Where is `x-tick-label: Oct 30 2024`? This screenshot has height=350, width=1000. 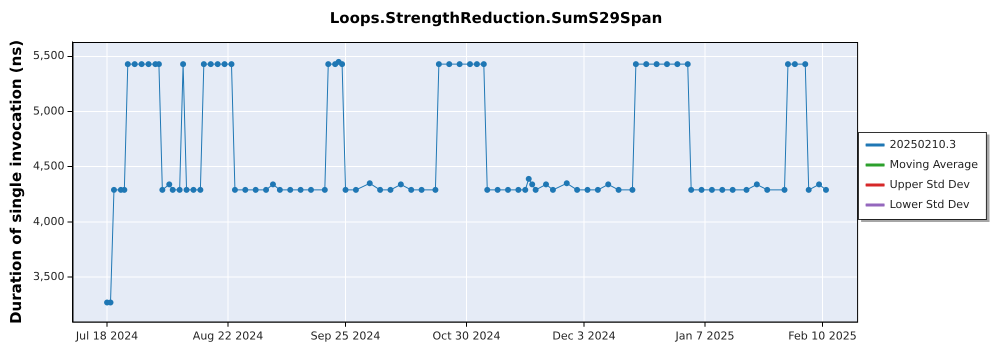 x-tick-label: Oct 30 2024 is located at coordinates (466, 335).